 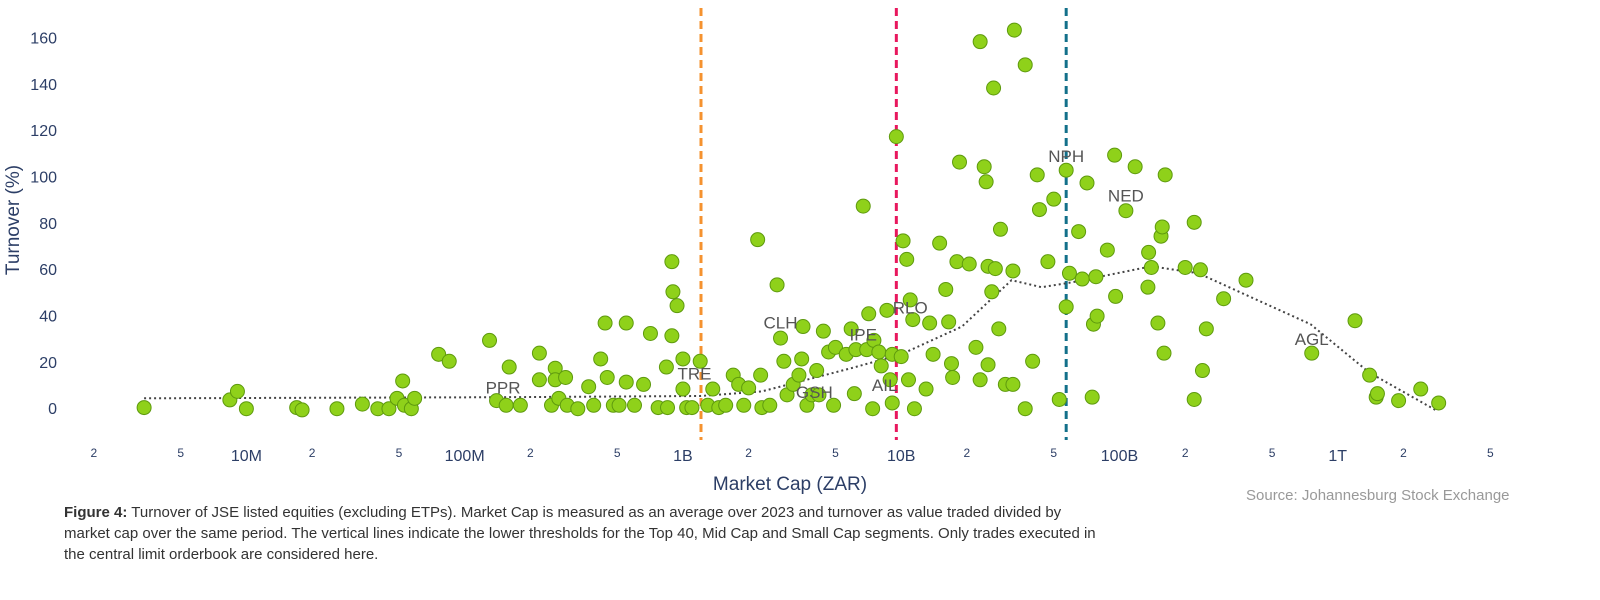 I want to click on y-tick-label: 100, so click(x=43, y=178).